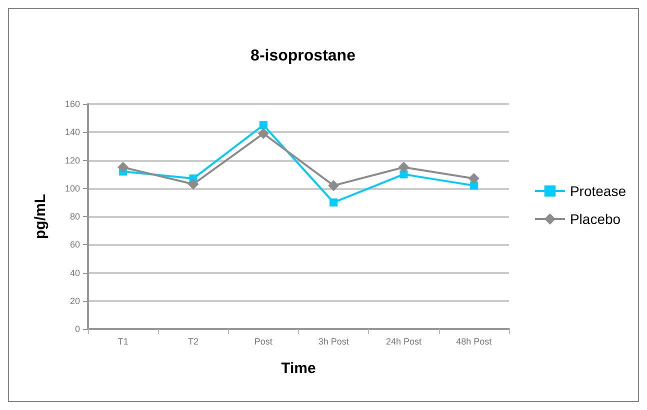 The width and height of the screenshot is (647, 410). I want to click on y-tick-label: 20, so click(75, 301).